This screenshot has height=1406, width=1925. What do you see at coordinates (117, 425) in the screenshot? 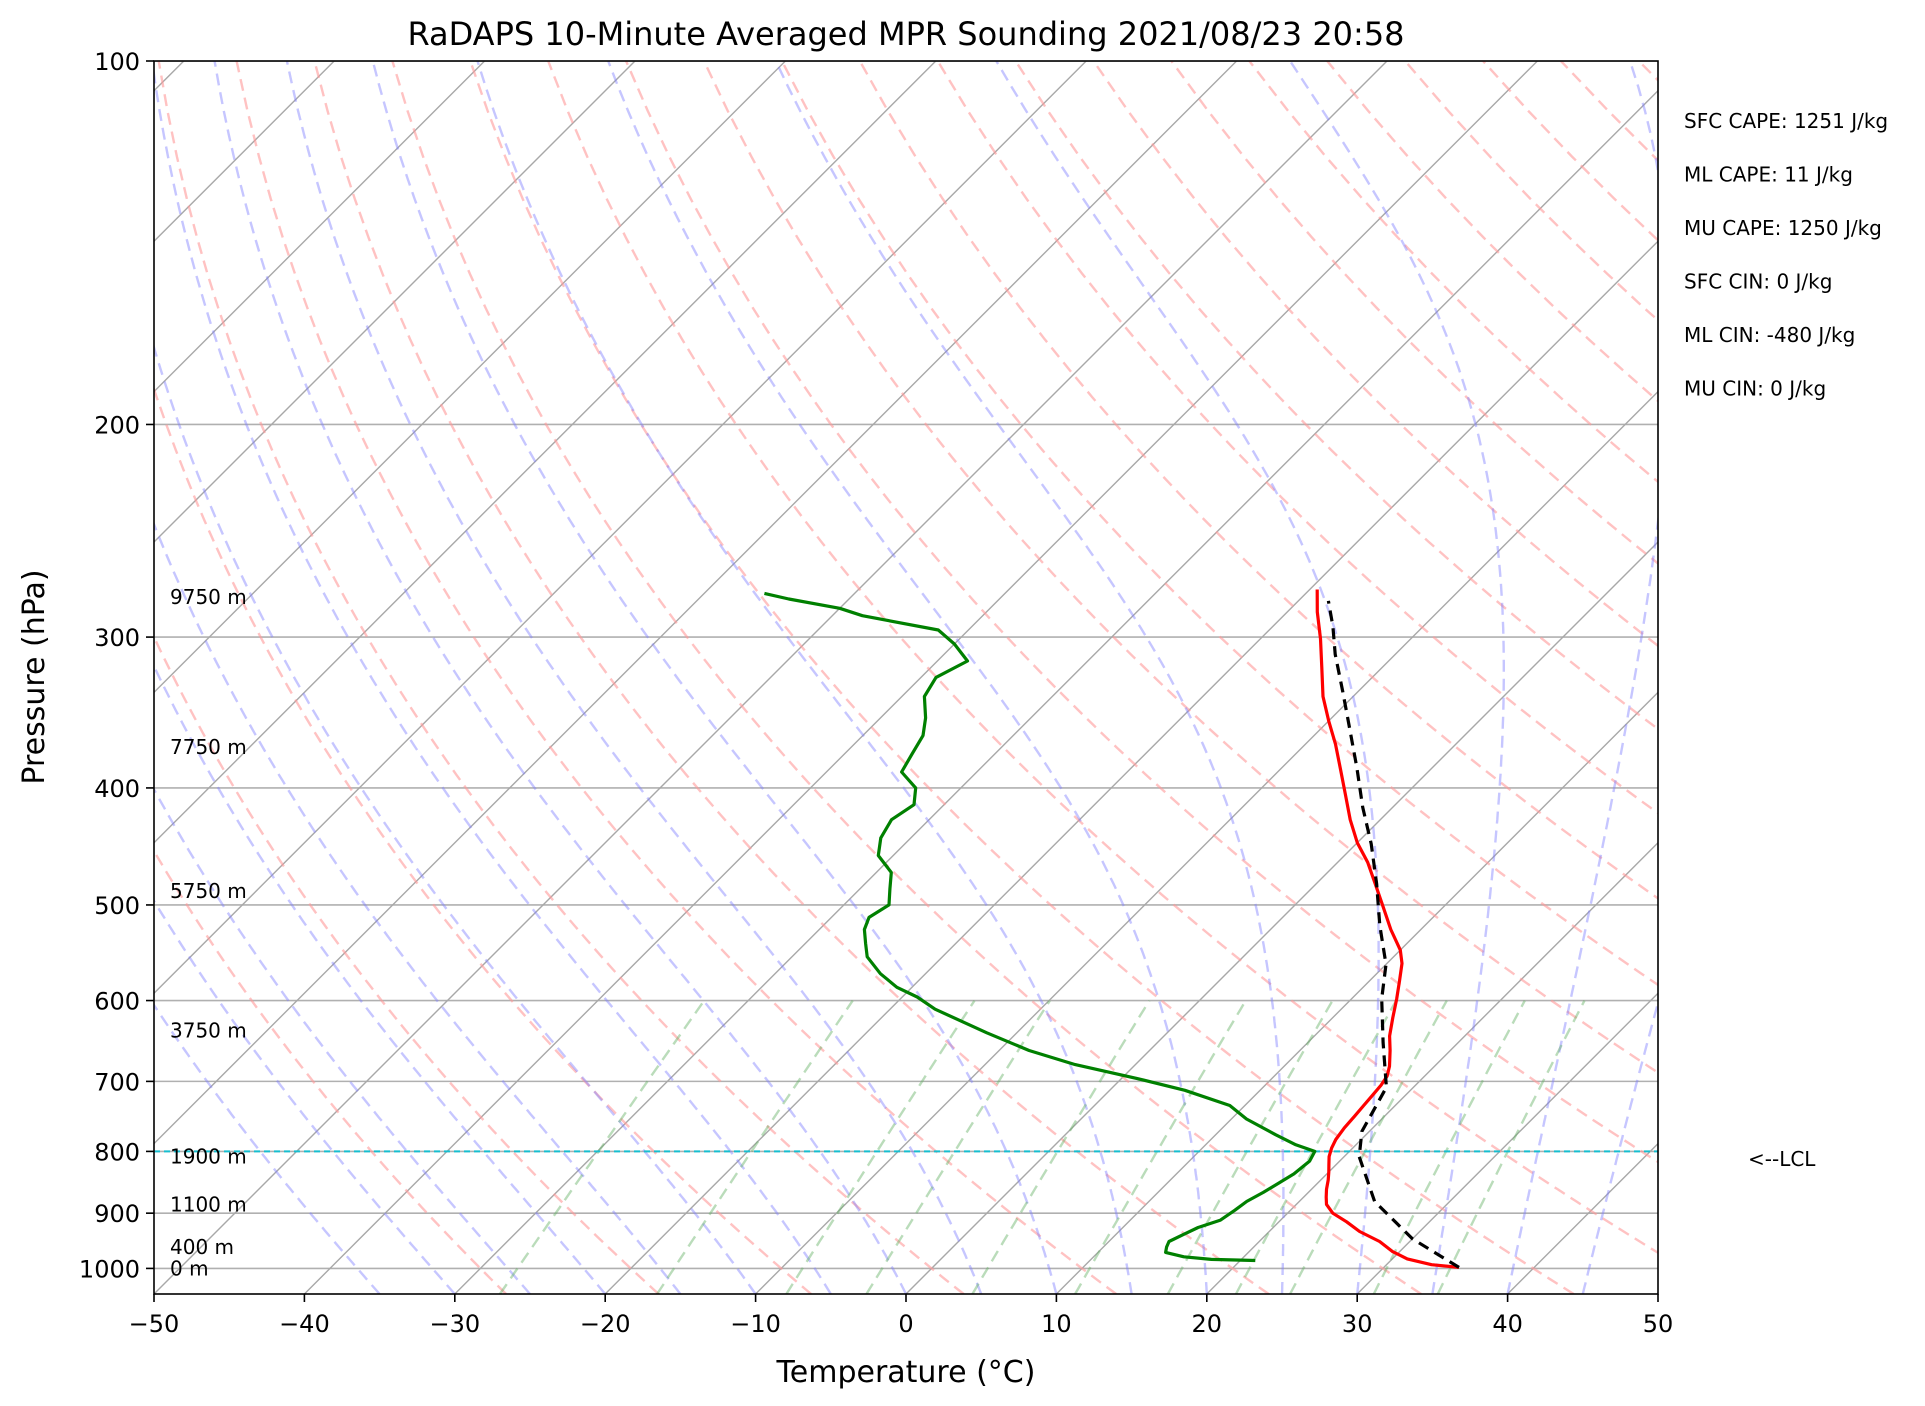
I see `y-tick-label: 200` at bounding box center [117, 425].